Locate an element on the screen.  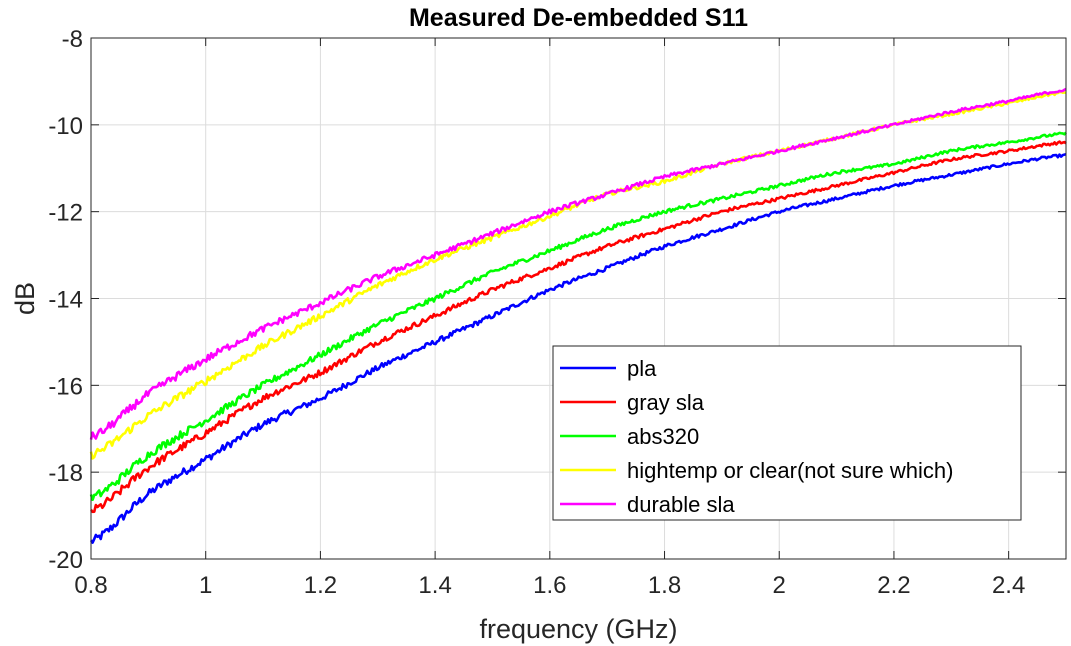
x-tick-label: 1.2 is located at coordinates (320, 585).